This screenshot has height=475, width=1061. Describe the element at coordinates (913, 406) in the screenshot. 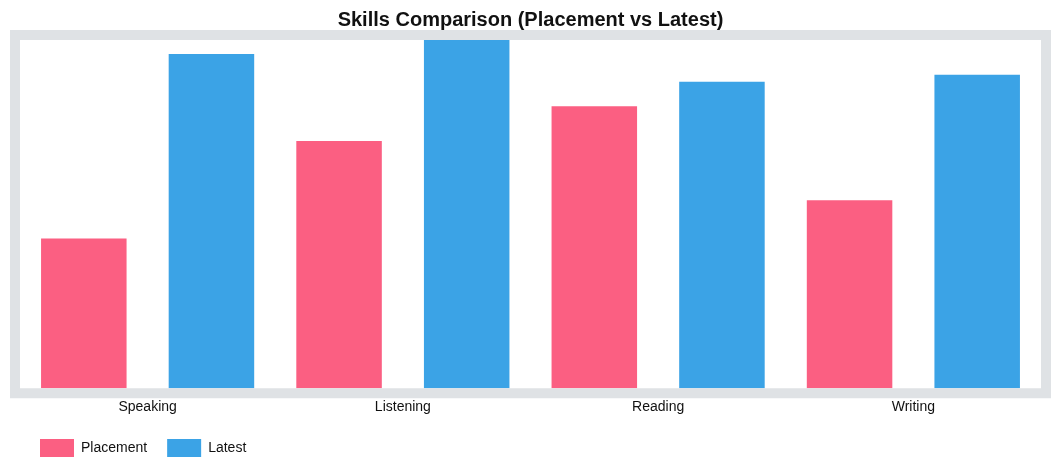

I see `x-tick-label: Writing` at that location.